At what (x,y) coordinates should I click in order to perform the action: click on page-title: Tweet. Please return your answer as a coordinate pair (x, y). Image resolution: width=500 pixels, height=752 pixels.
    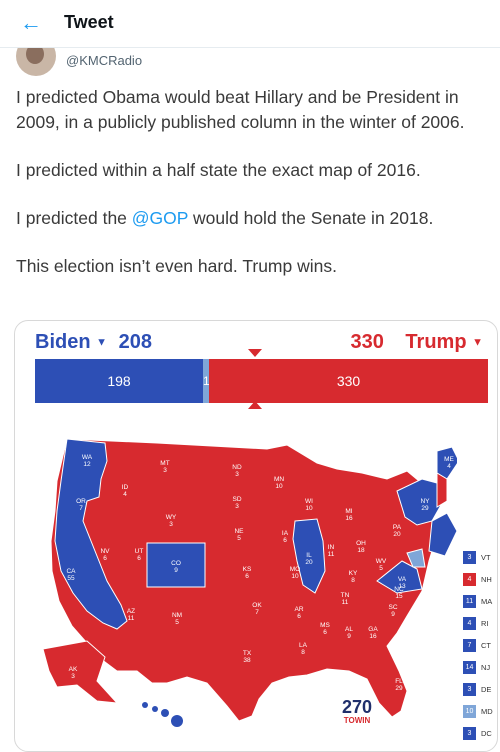
    Looking at the image, I should click on (89, 22).